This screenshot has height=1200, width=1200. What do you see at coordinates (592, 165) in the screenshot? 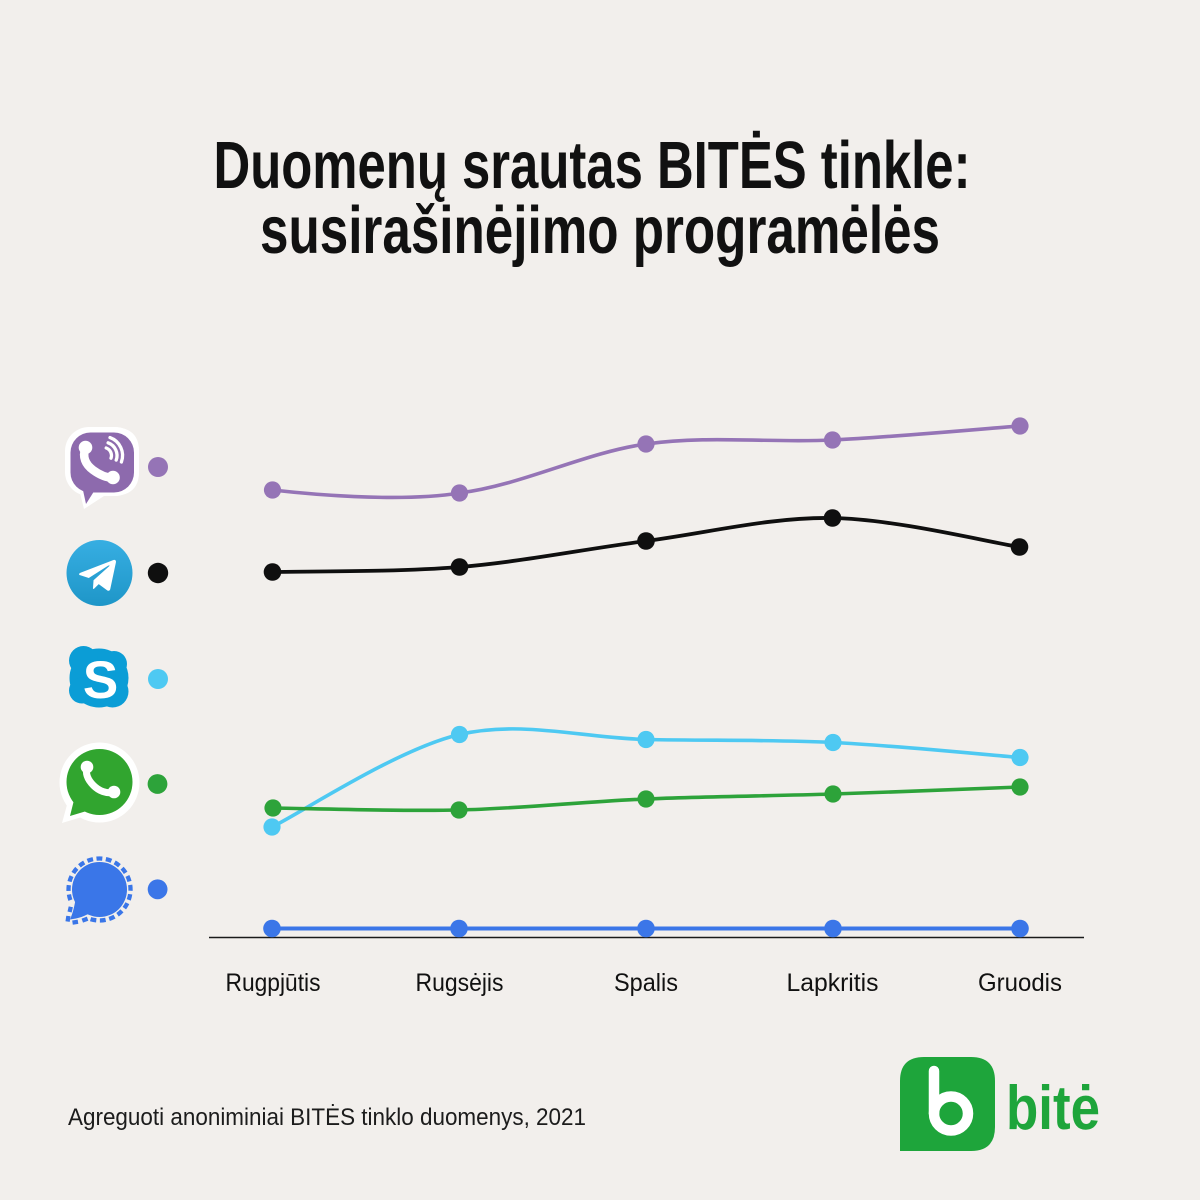
I see `svg-text: Duomenų srautas BITĖS tinkle:` at bounding box center [592, 165].